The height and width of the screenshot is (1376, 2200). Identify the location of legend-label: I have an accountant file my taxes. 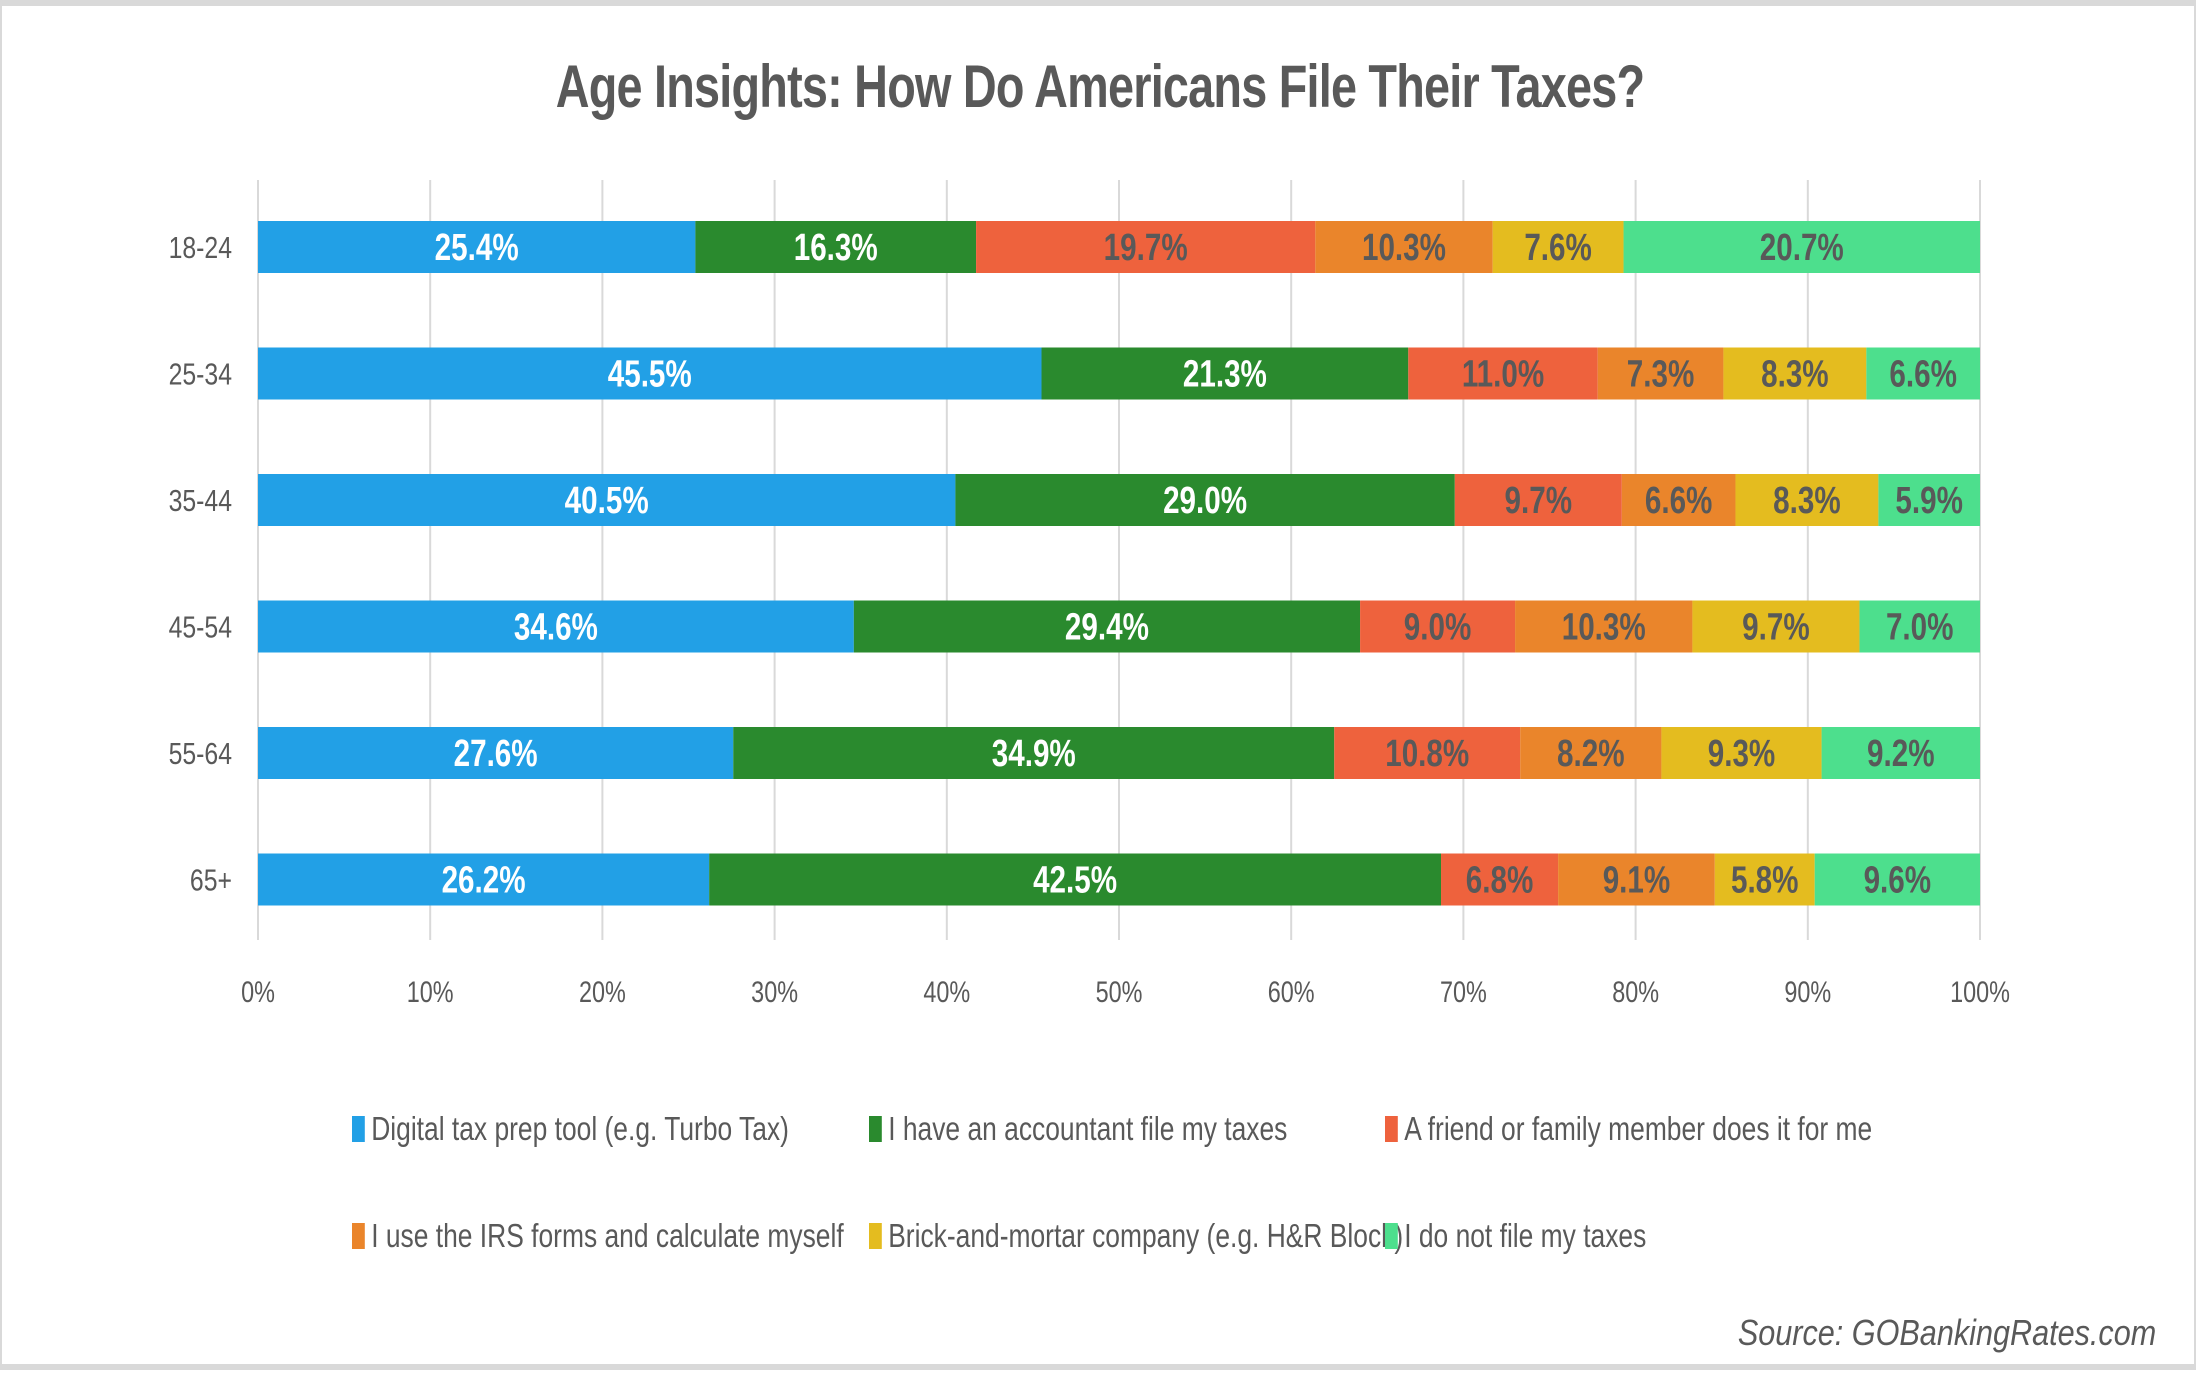
(1088, 1128).